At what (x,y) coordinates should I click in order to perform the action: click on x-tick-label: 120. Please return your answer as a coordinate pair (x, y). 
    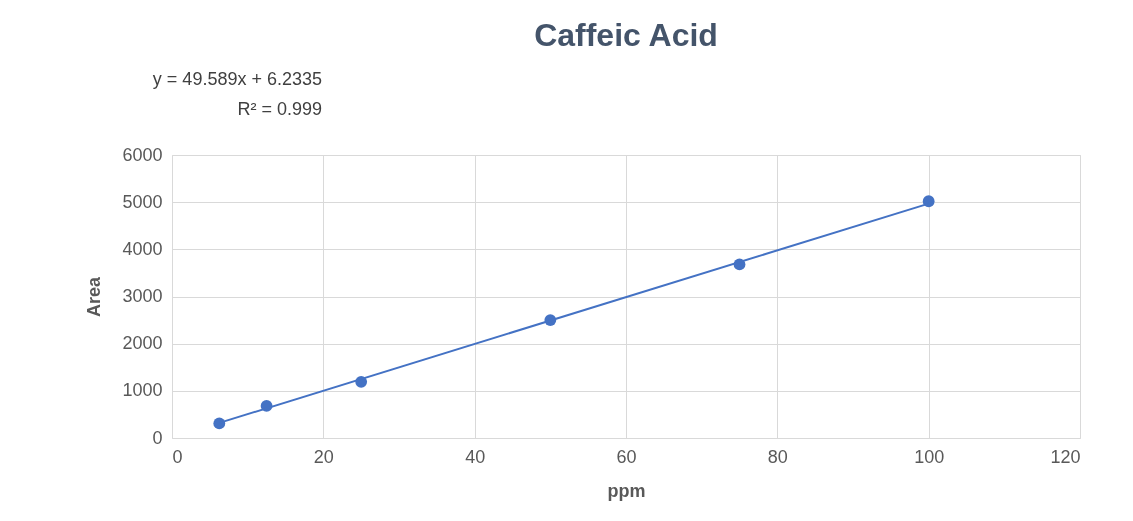
    Looking at the image, I should click on (1065, 456).